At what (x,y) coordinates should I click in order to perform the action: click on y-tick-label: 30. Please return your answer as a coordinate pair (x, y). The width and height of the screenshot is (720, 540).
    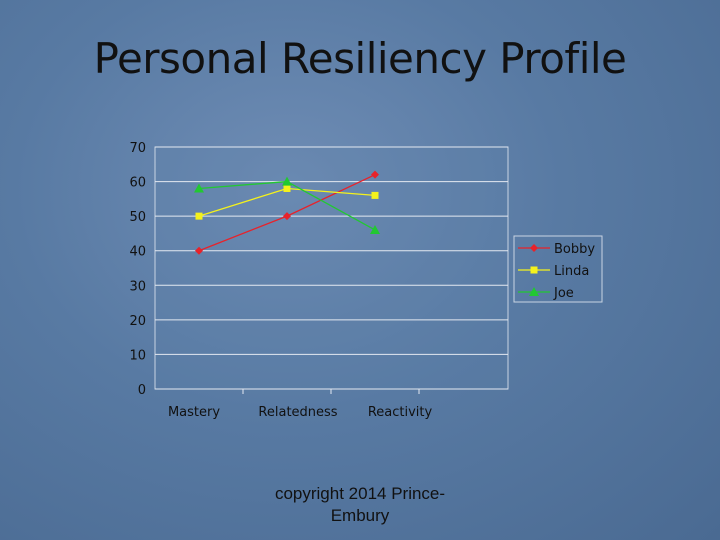
    Looking at the image, I should click on (137, 286).